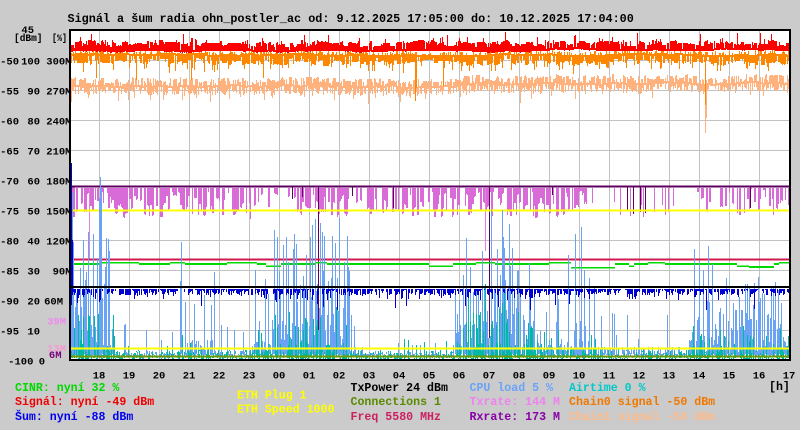 The height and width of the screenshot is (430, 800). I want to click on svg-text: -90, so click(9, 303).